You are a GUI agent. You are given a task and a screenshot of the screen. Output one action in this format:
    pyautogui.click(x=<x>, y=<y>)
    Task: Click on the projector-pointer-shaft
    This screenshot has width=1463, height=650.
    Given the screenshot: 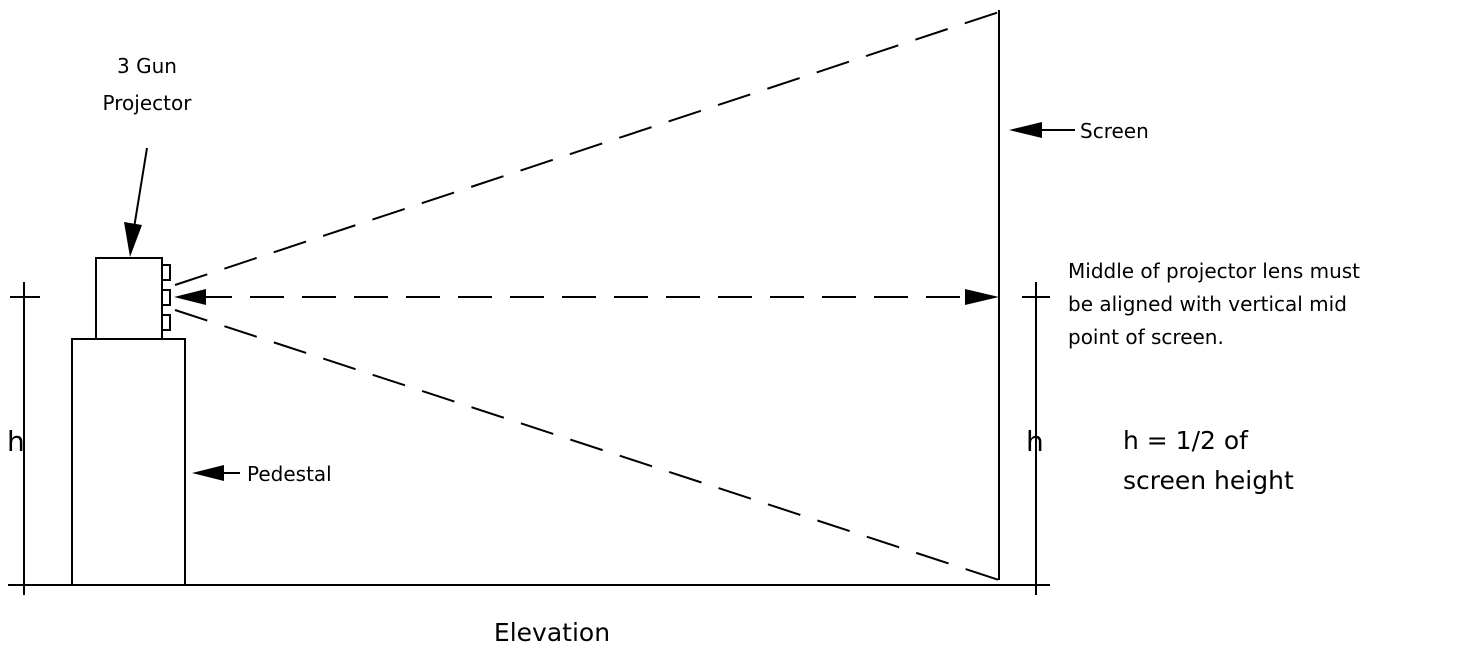 What is the action you would take?
    pyautogui.click(x=140, y=188)
    